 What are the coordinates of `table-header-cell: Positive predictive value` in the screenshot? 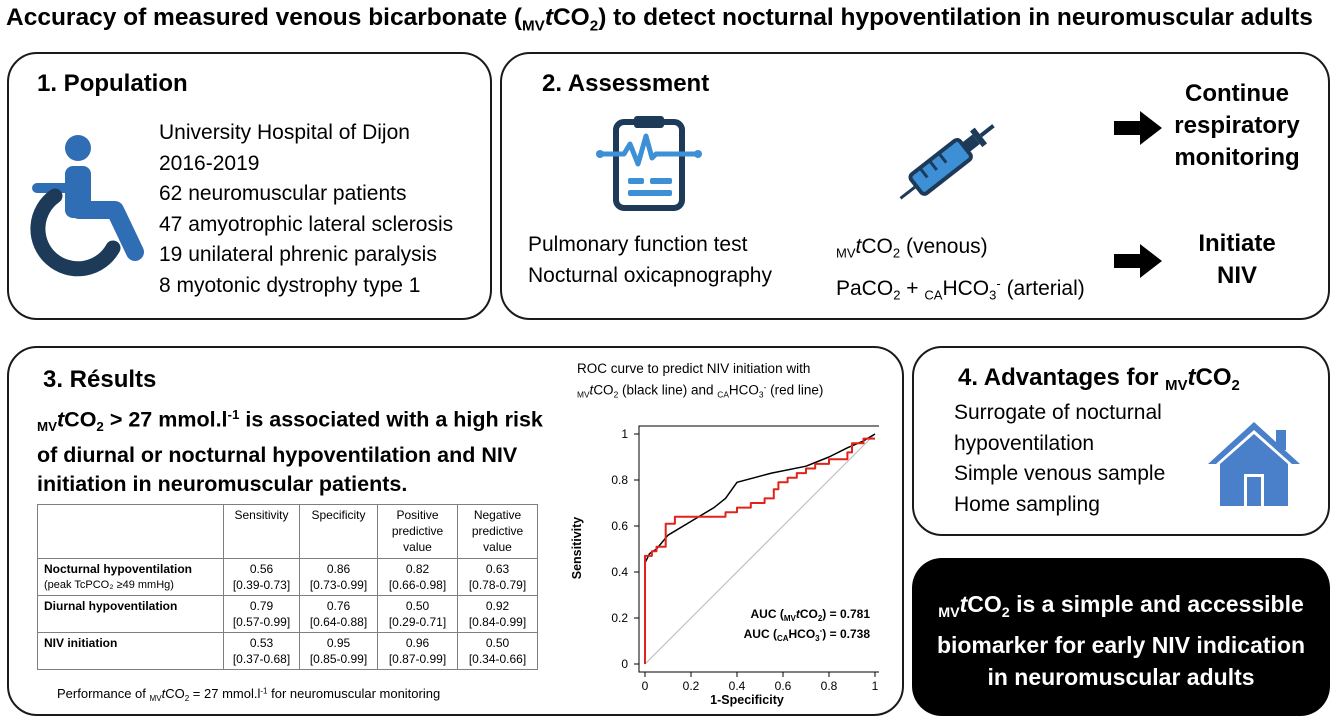 It's located at (417, 531).